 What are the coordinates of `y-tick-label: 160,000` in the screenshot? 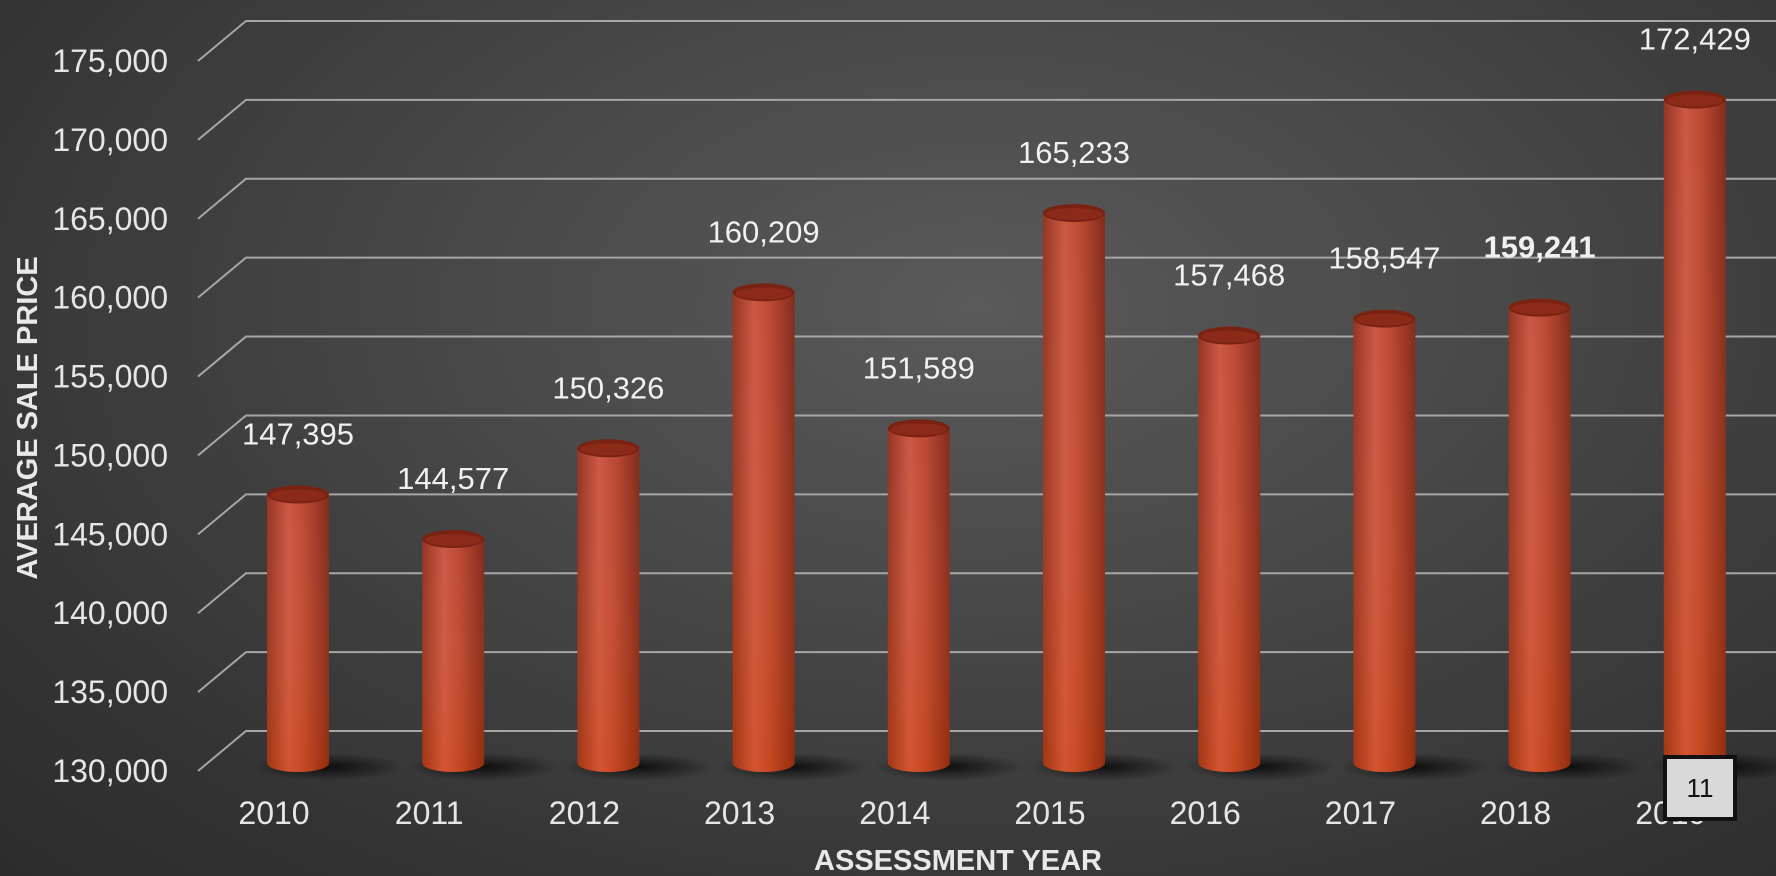 It's located at (110, 298).